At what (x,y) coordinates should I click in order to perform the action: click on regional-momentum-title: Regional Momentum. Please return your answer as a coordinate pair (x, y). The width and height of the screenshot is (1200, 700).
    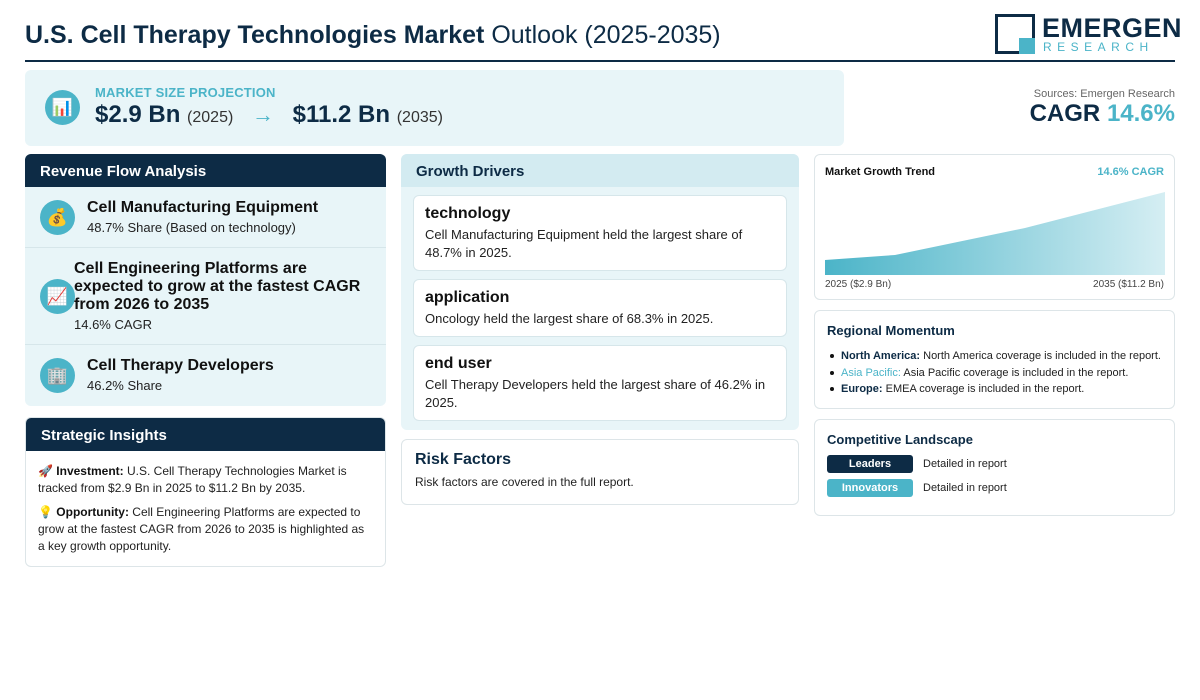
    Looking at the image, I should click on (891, 330).